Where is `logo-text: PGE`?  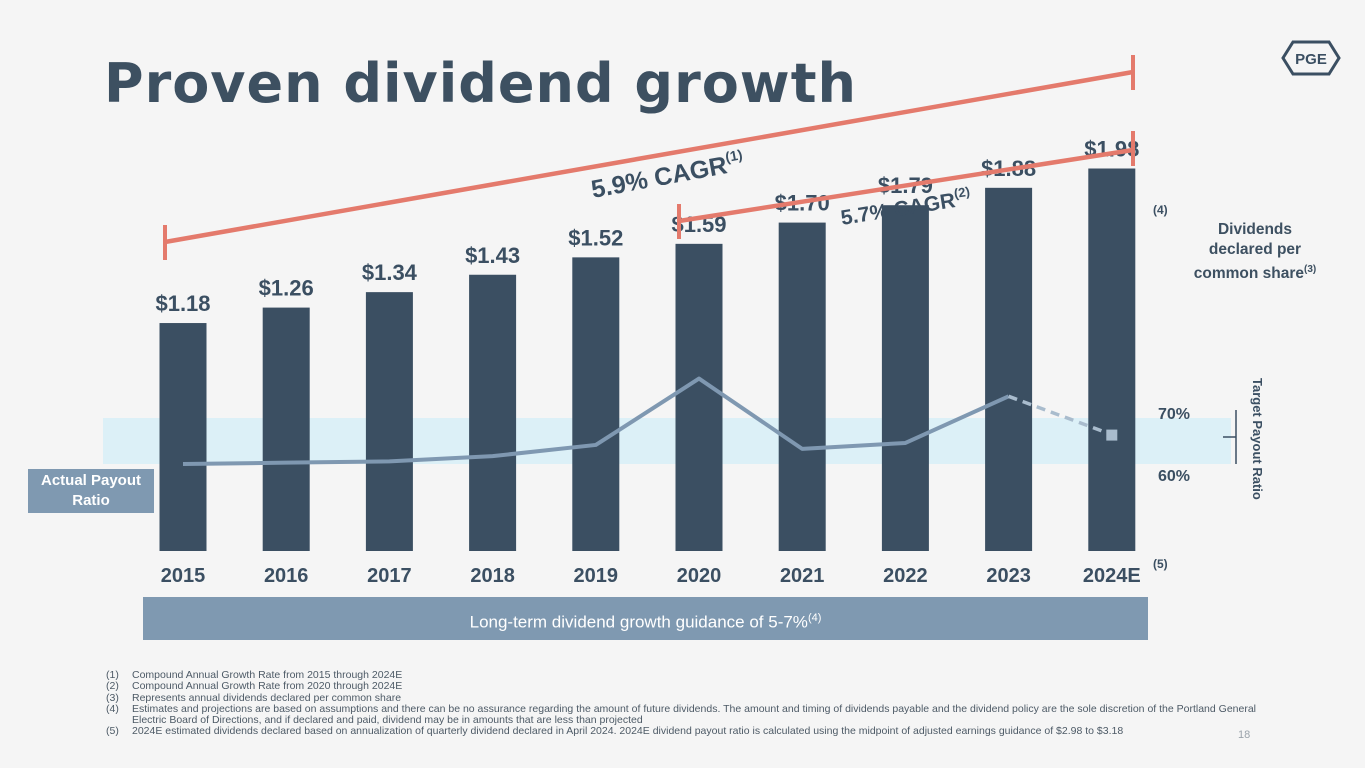
logo-text: PGE is located at coordinates (1311, 59).